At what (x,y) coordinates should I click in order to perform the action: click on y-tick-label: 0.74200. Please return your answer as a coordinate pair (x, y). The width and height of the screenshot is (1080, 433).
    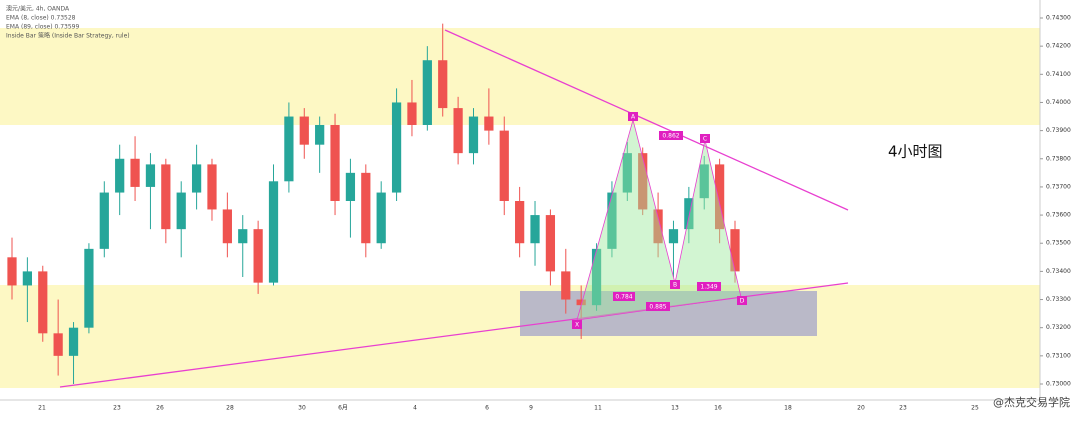
    Looking at the image, I should click on (1058, 46).